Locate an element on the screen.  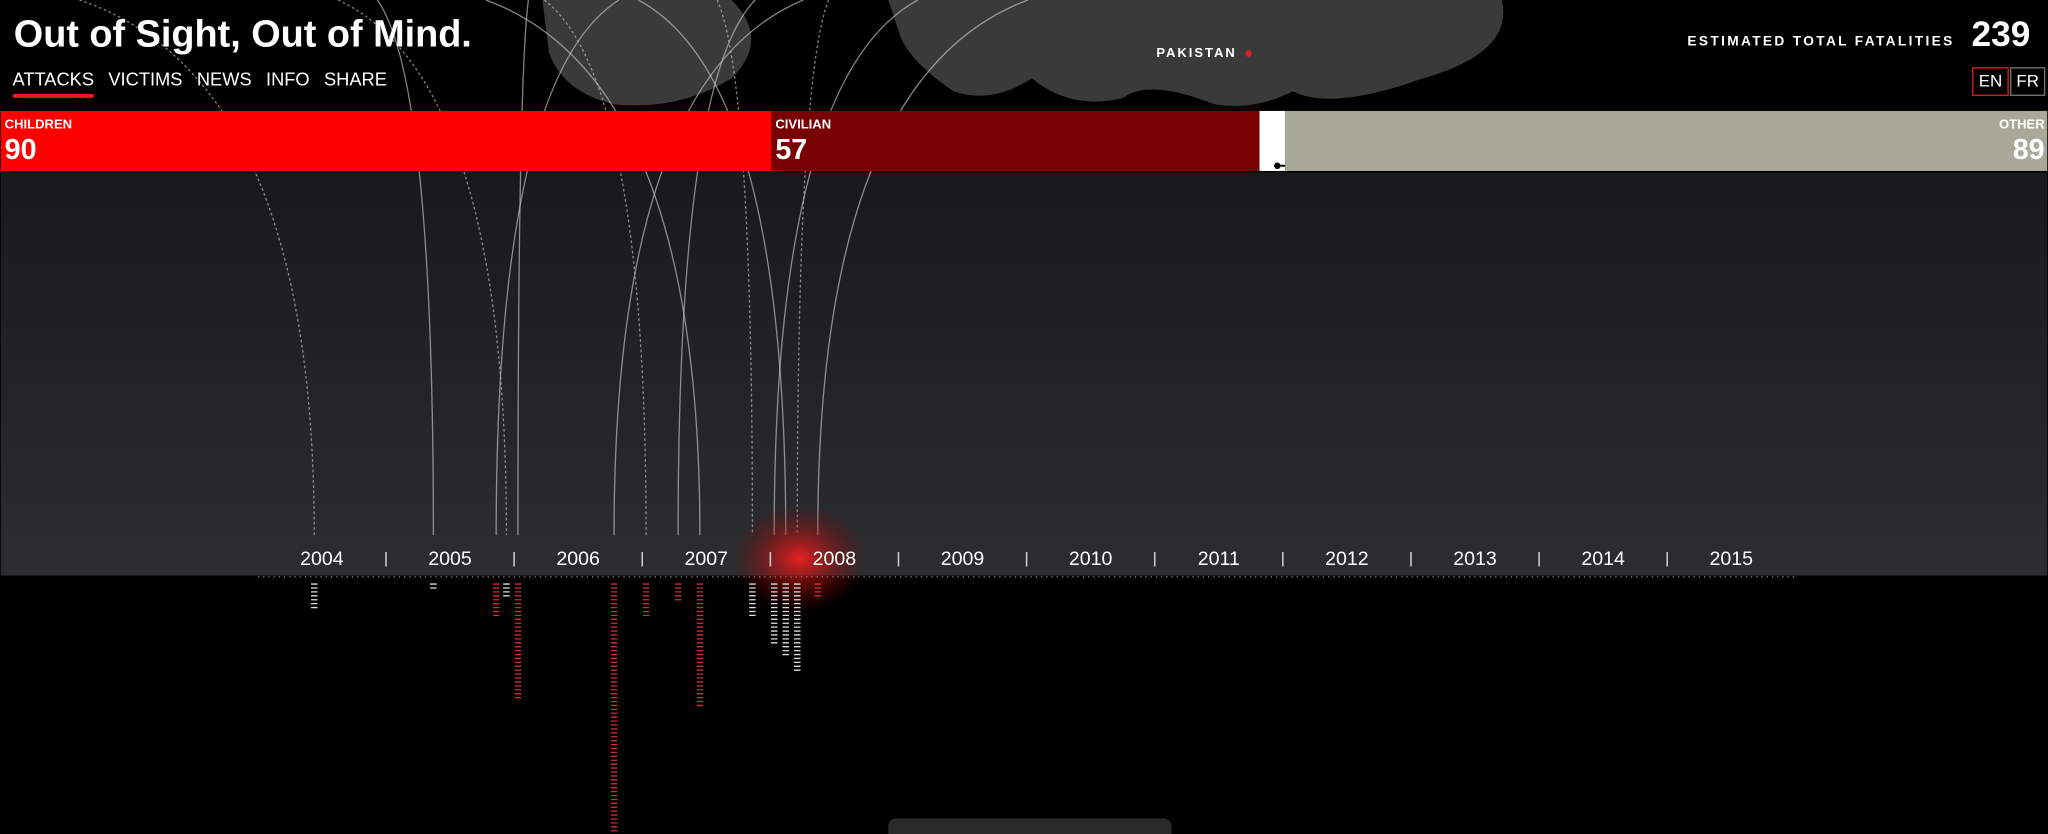
year-label: 2008 is located at coordinates (835, 559).